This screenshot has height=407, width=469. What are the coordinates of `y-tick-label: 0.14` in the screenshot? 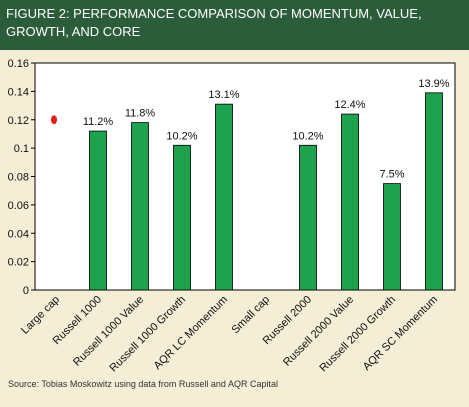 It's located at (18, 92).